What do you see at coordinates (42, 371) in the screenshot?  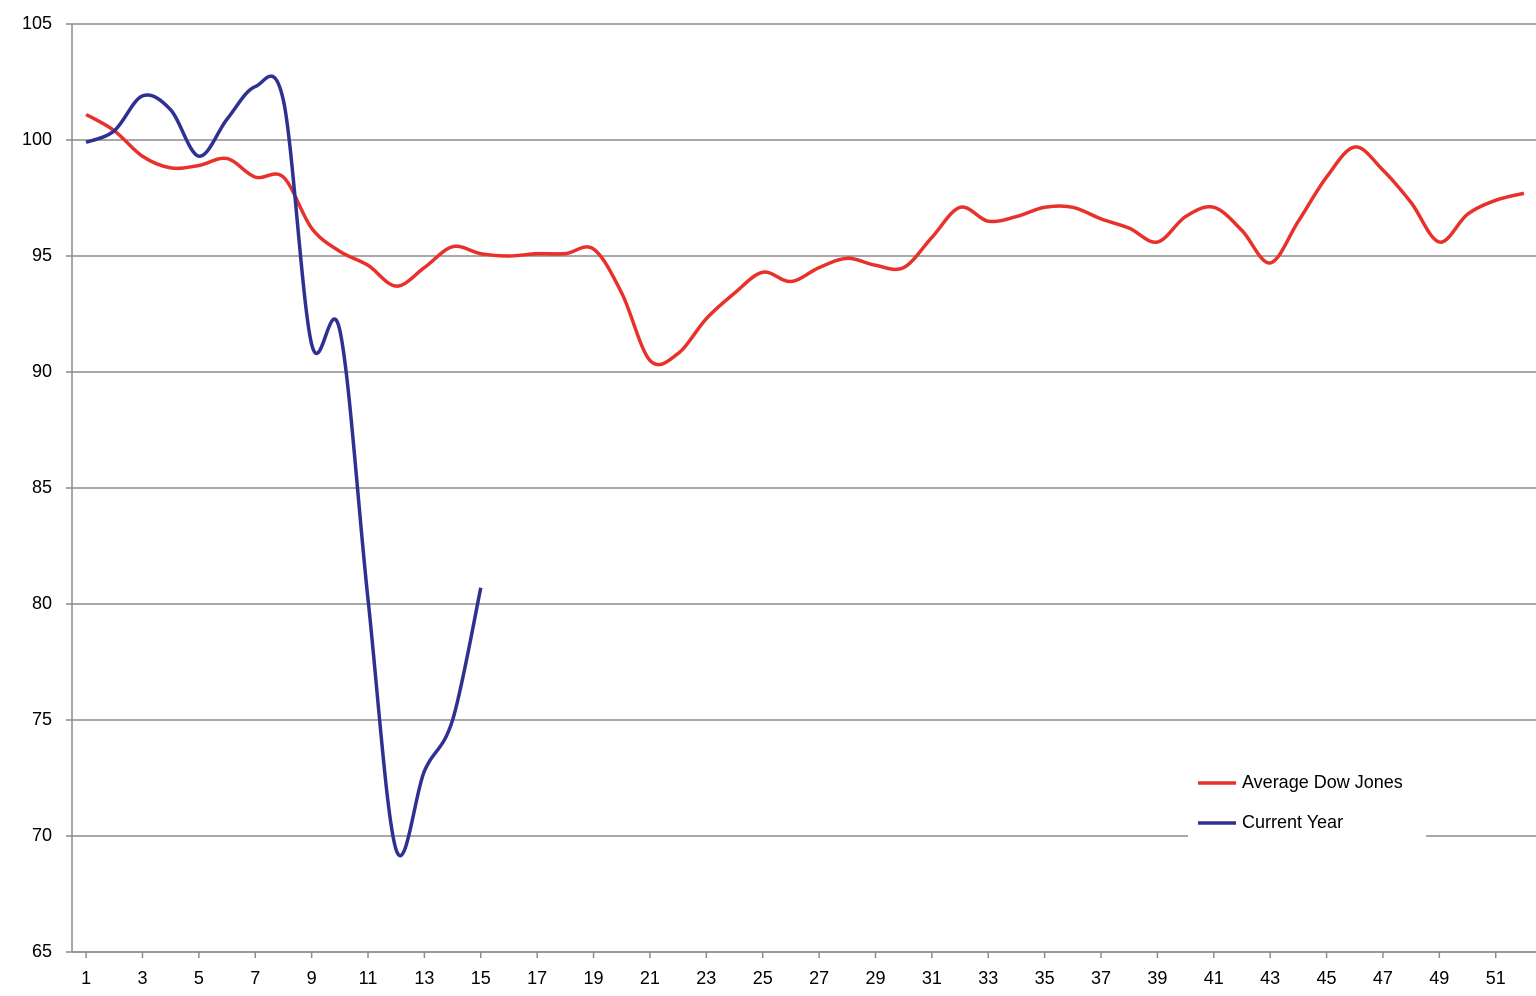 I see `y-tick-label: 90` at bounding box center [42, 371].